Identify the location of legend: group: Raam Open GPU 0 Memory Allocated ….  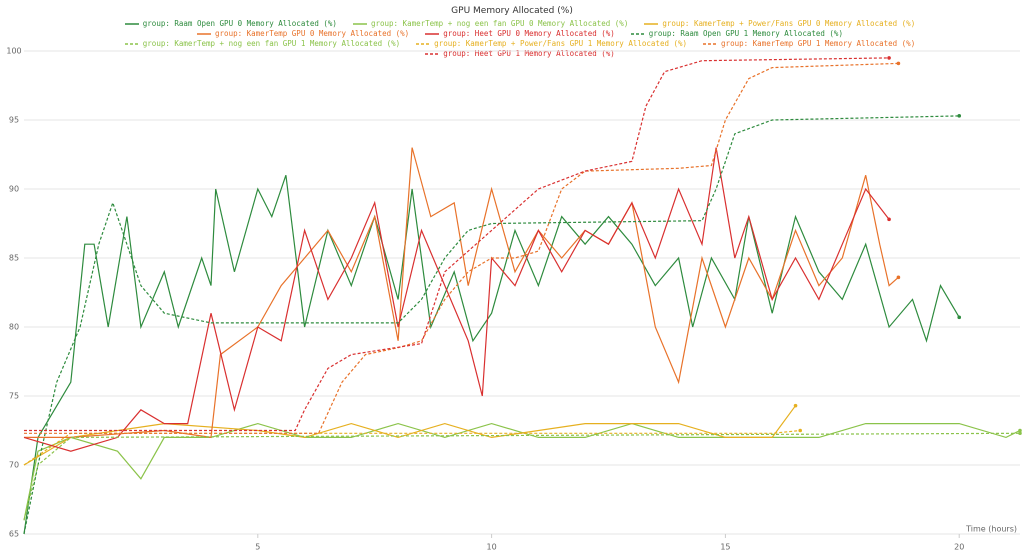
(520, 39).